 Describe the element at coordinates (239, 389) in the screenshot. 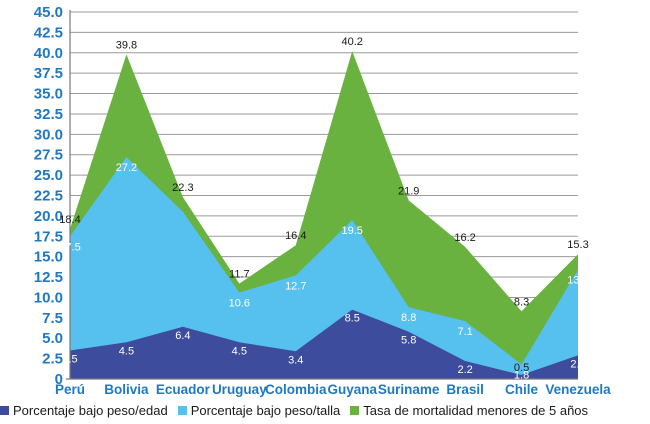

I see `x-tick-label: Uruguay` at that location.